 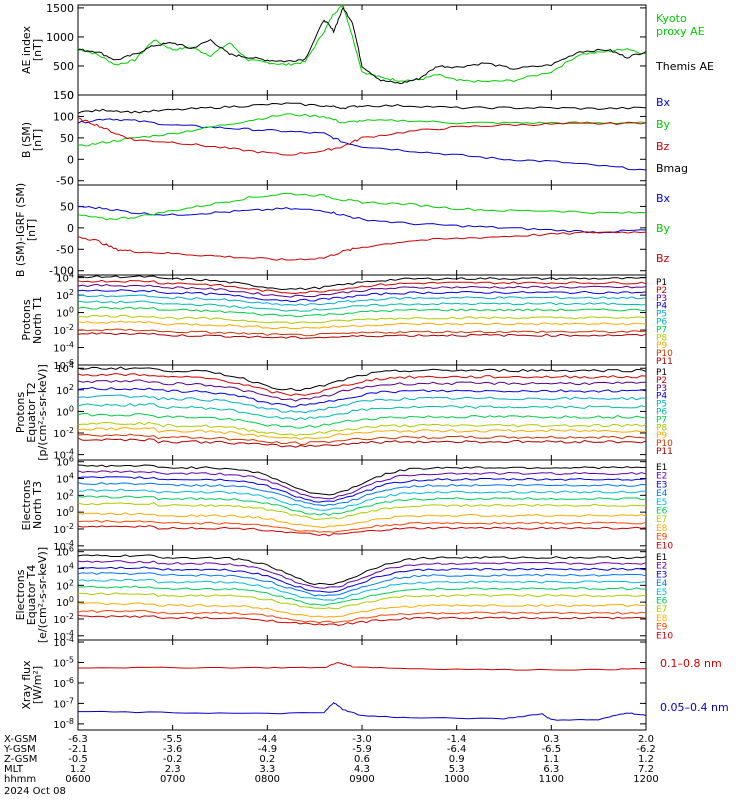 What do you see at coordinates (661, 330) in the screenshot?
I see `legend-p7: P7` at bounding box center [661, 330].